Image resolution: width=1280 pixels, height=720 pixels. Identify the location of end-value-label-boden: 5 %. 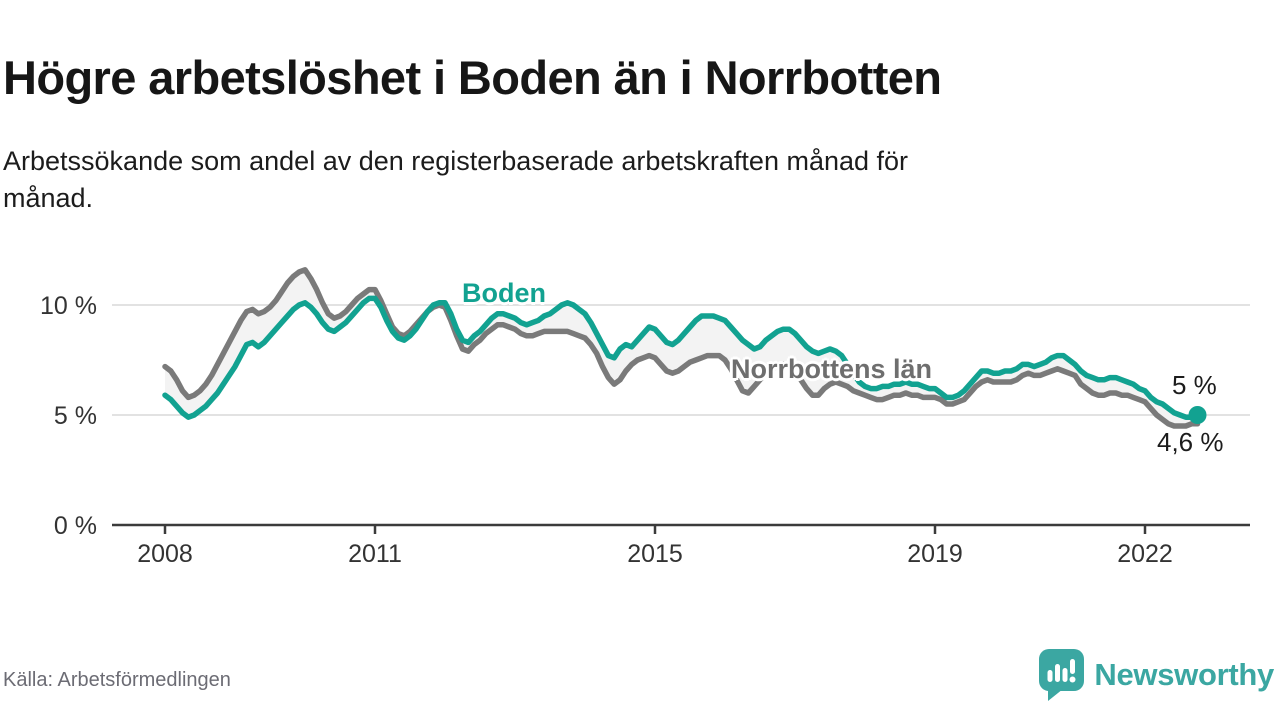
(1194, 385).